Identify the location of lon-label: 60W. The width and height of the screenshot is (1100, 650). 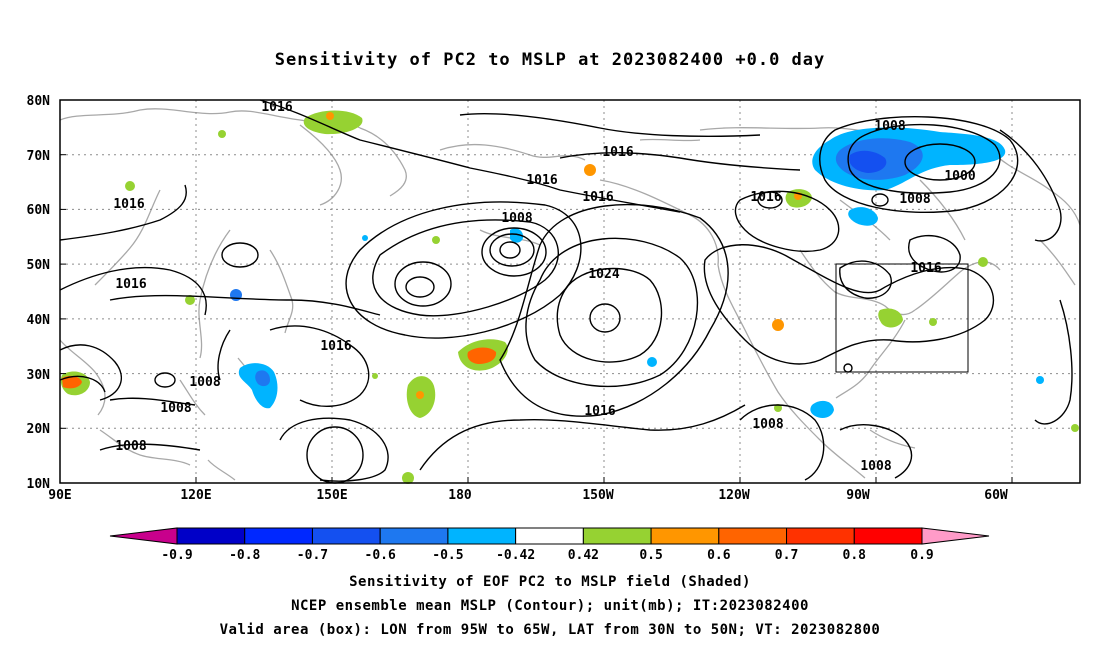
(996, 495).